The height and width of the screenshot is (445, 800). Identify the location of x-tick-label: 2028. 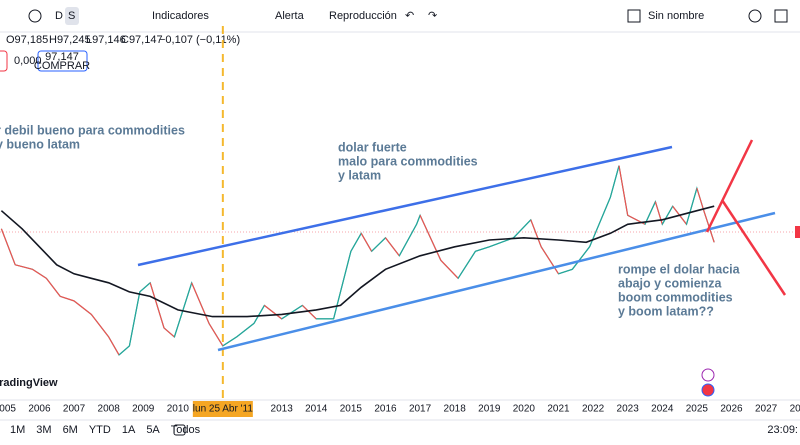
(795, 409).